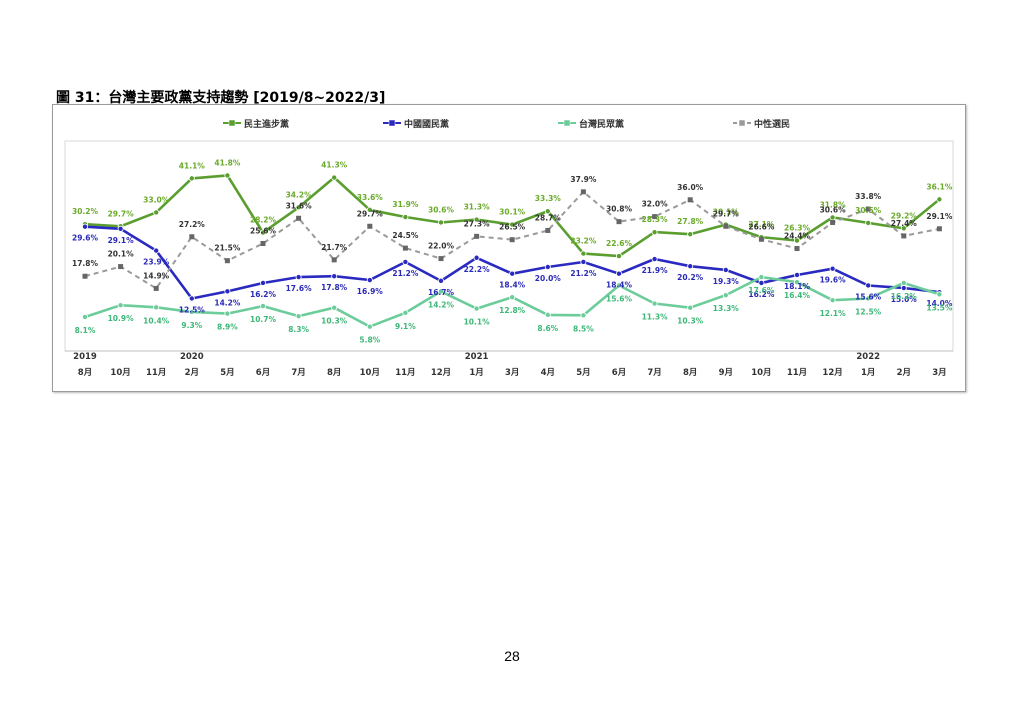 This screenshot has height=724, width=1024. I want to click on data-label: 27.4%, so click(904, 223).